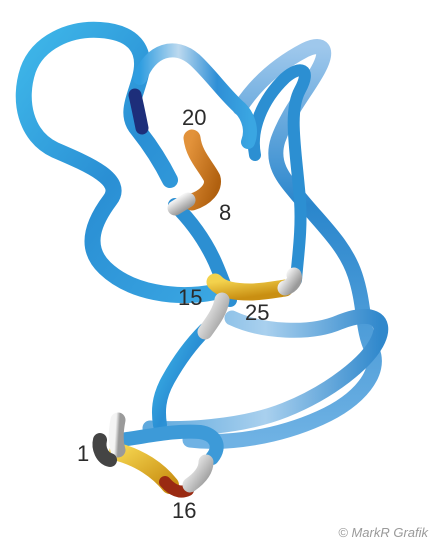 This screenshot has width=438, height=550. Describe the element at coordinates (182, 377) in the screenshot. I see `backbone-left-lower-strand` at that location.